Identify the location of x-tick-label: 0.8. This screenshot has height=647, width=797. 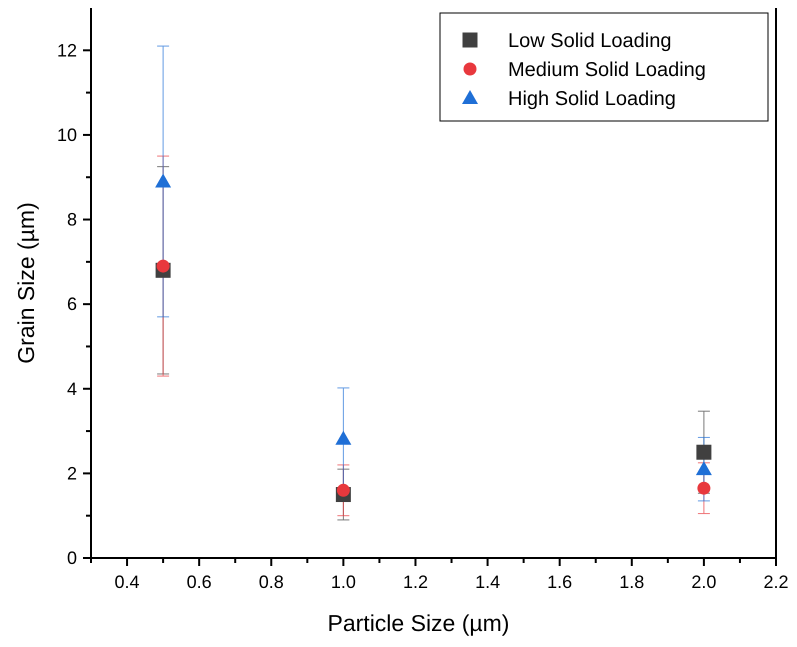
(271, 582).